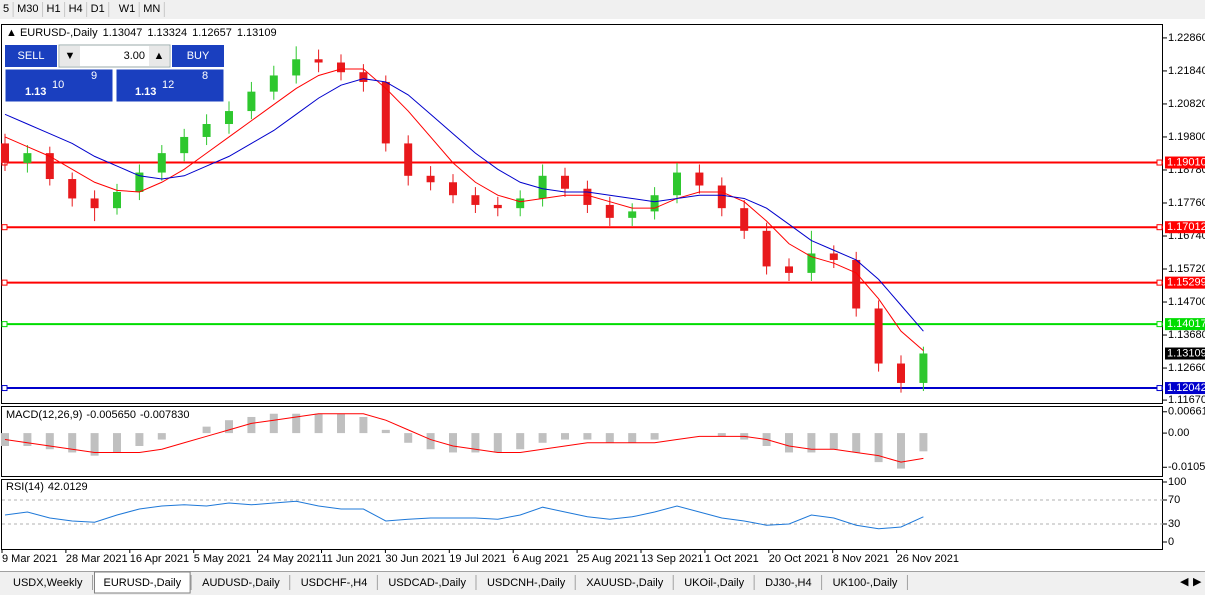 This screenshot has height=595, width=1205. I want to click on header-value: 1.13324, so click(167, 33).